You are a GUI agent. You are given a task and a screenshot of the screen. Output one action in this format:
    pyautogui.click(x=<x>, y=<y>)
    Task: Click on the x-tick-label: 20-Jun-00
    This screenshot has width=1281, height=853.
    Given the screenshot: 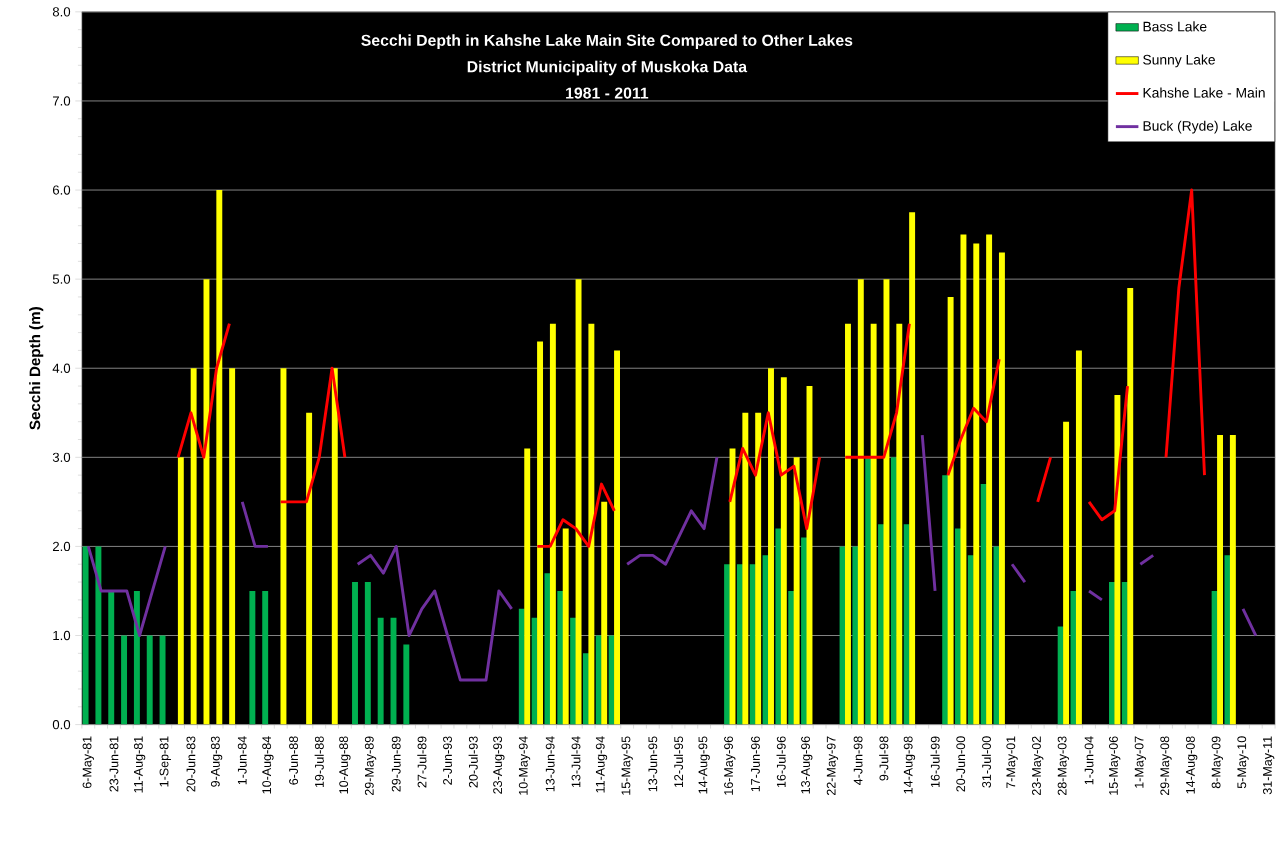 What is the action you would take?
    pyautogui.click(x=961, y=764)
    